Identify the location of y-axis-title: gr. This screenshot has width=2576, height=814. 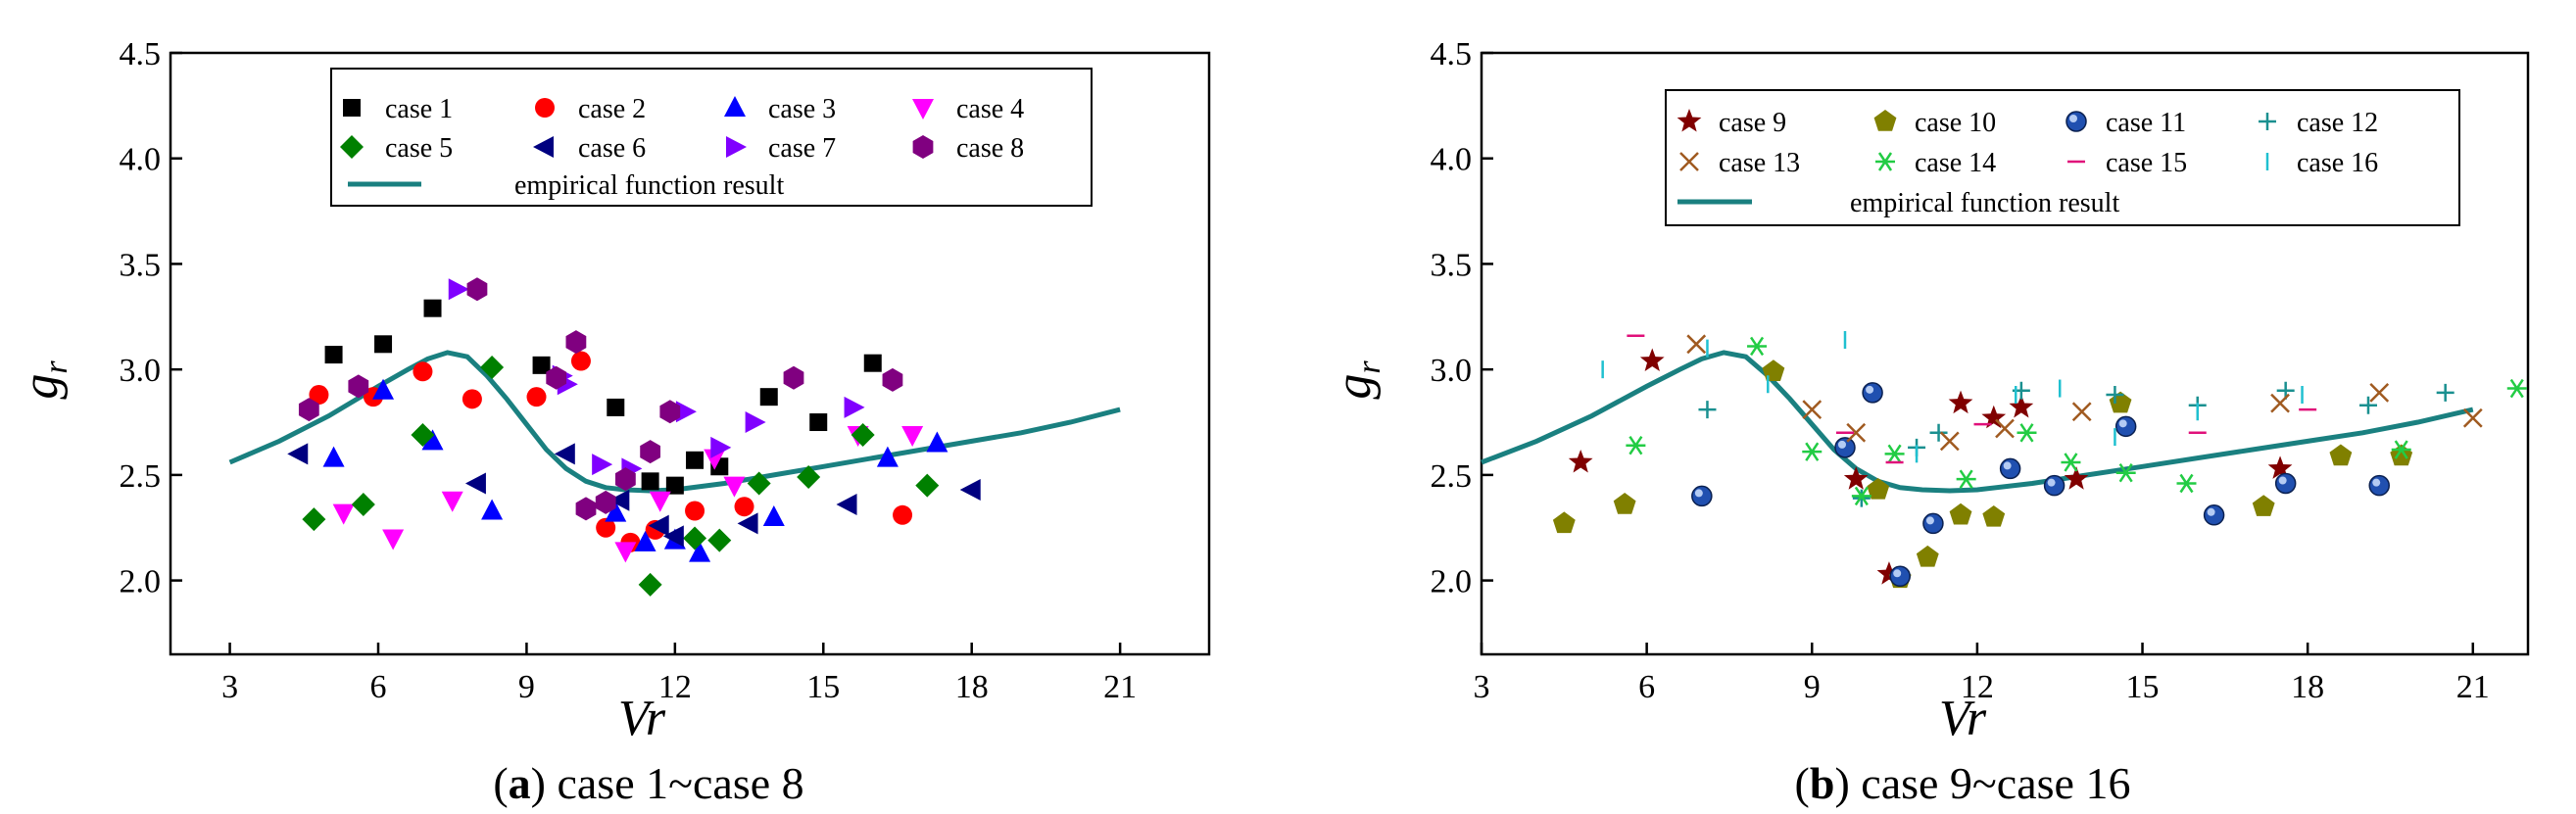
(1356, 380).